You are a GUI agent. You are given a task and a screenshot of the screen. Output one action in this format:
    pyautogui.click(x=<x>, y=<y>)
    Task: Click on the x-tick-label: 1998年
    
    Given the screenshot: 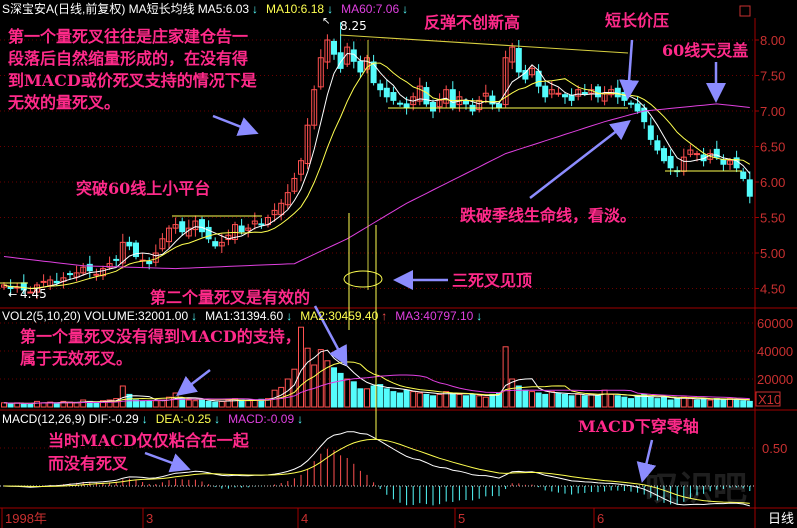 What is the action you would take?
    pyautogui.click(x=26, y=518)
    